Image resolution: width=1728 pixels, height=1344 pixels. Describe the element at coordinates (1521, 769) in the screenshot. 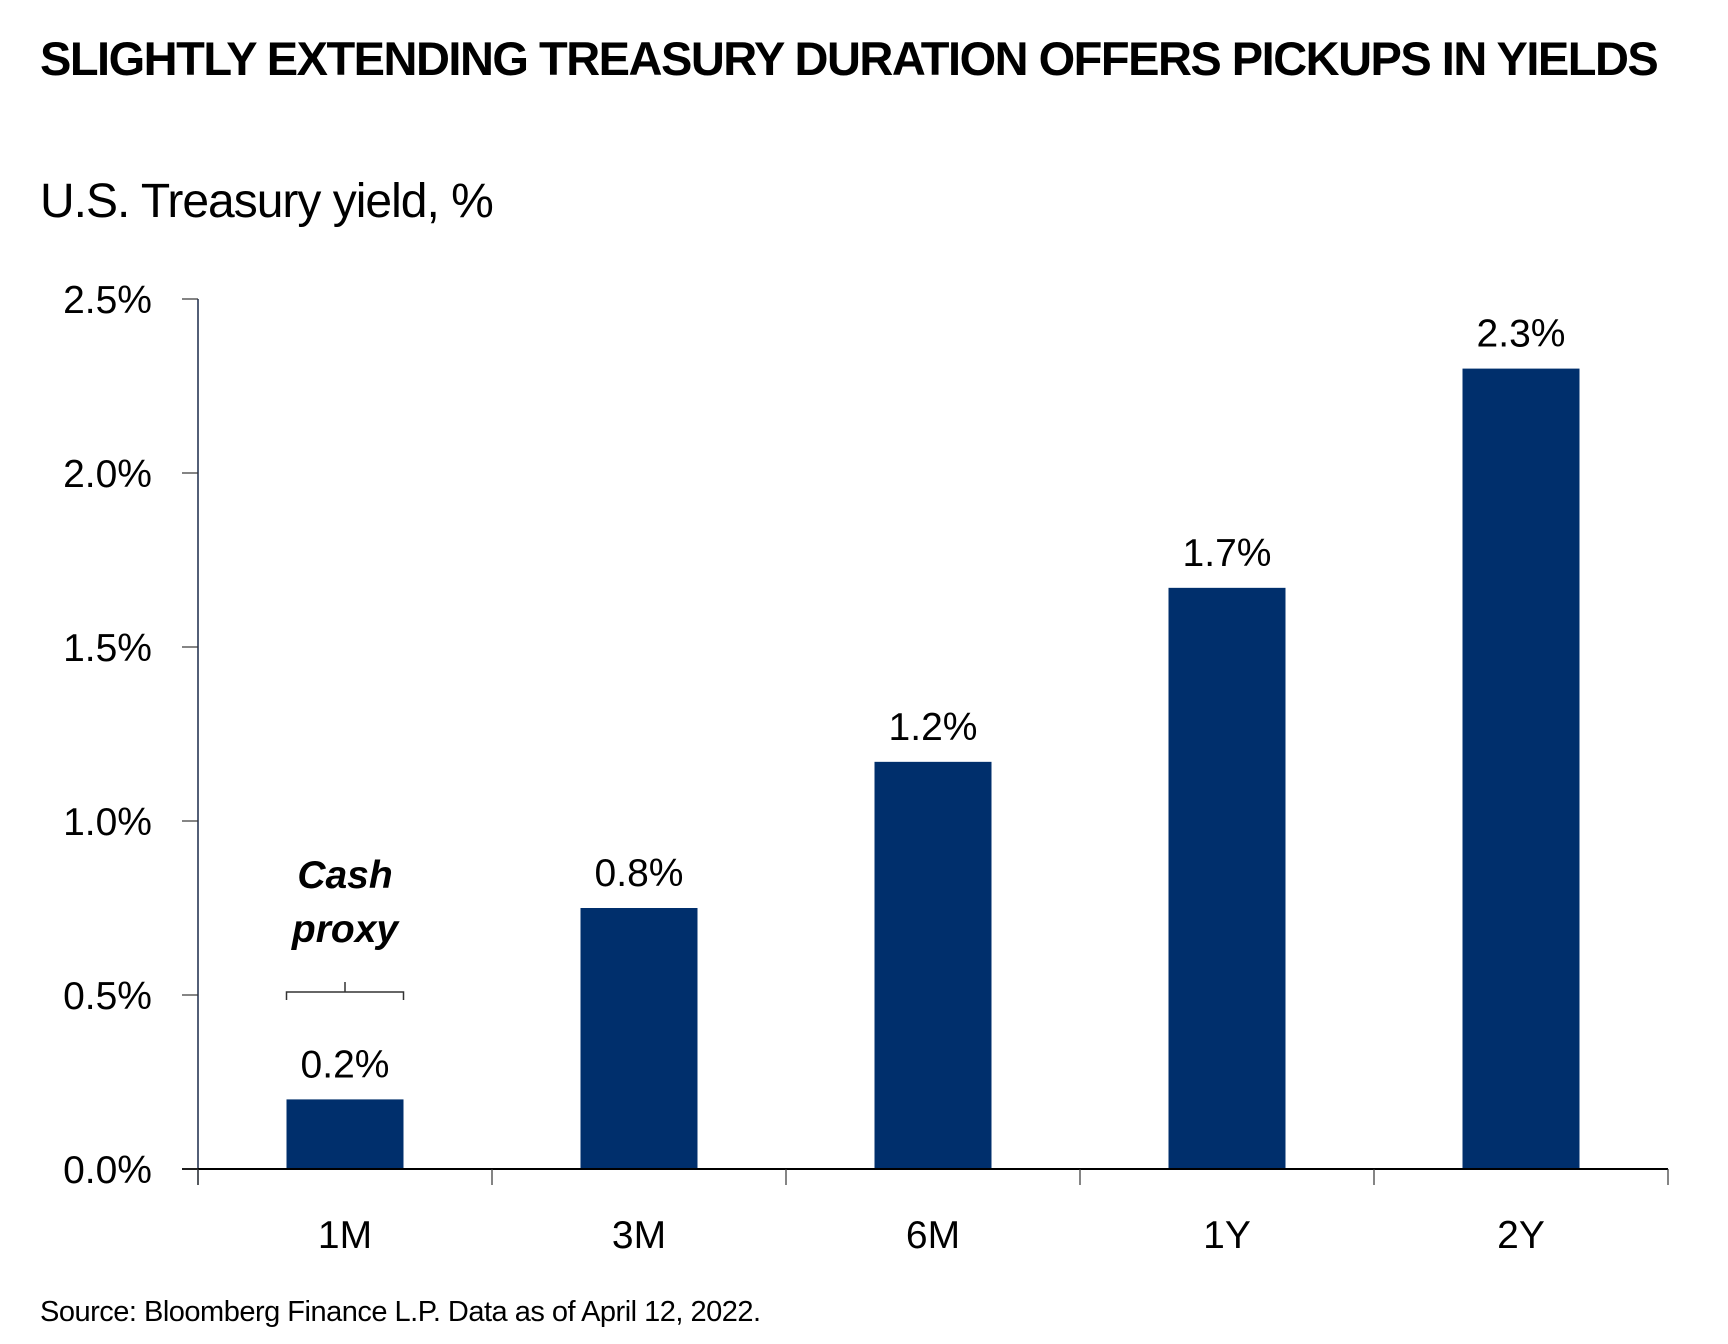

I see `bar-2Y` at that location.